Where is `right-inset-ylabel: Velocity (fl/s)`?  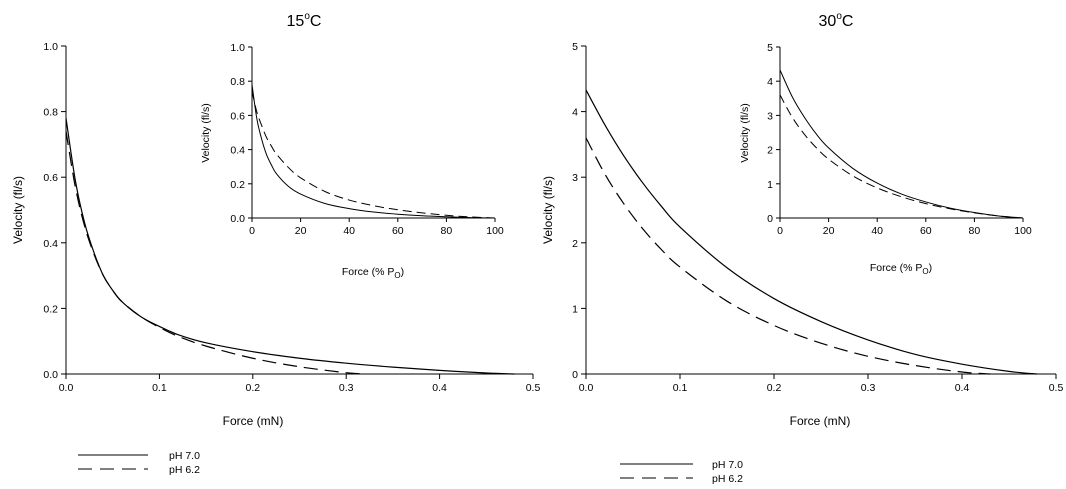
right-inset-ylabel: Velocity (fl/s) is located at coordinates (745, 133).